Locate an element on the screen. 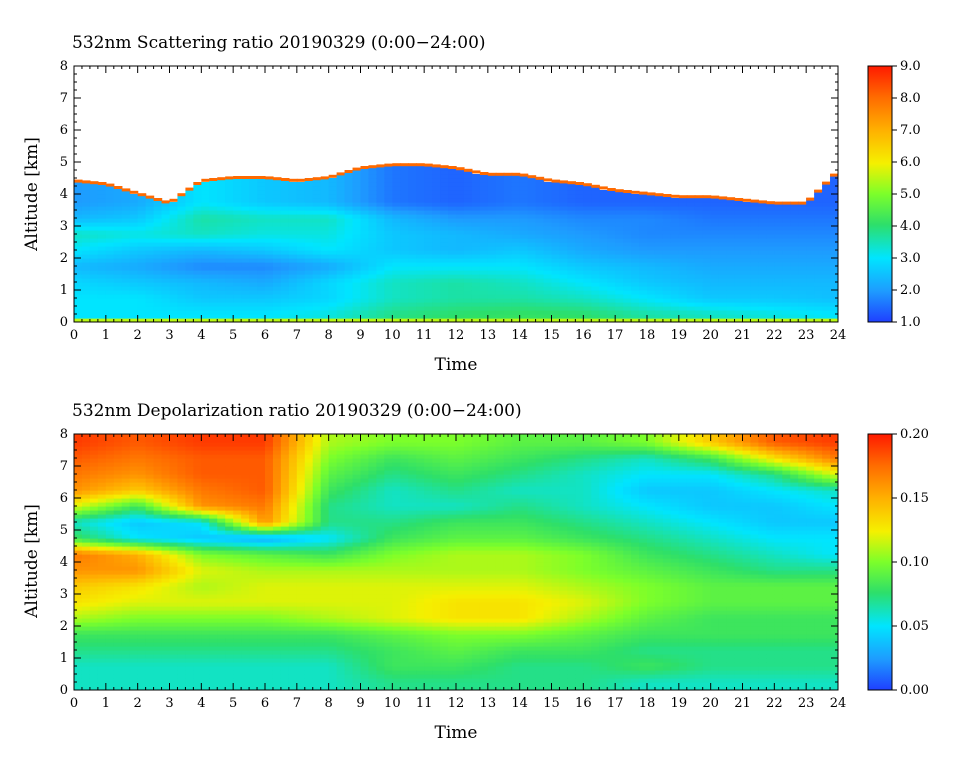 The height and width of the screenshot is (770, 960). x-tick-label: 21 is located at coordinates (742, 335).